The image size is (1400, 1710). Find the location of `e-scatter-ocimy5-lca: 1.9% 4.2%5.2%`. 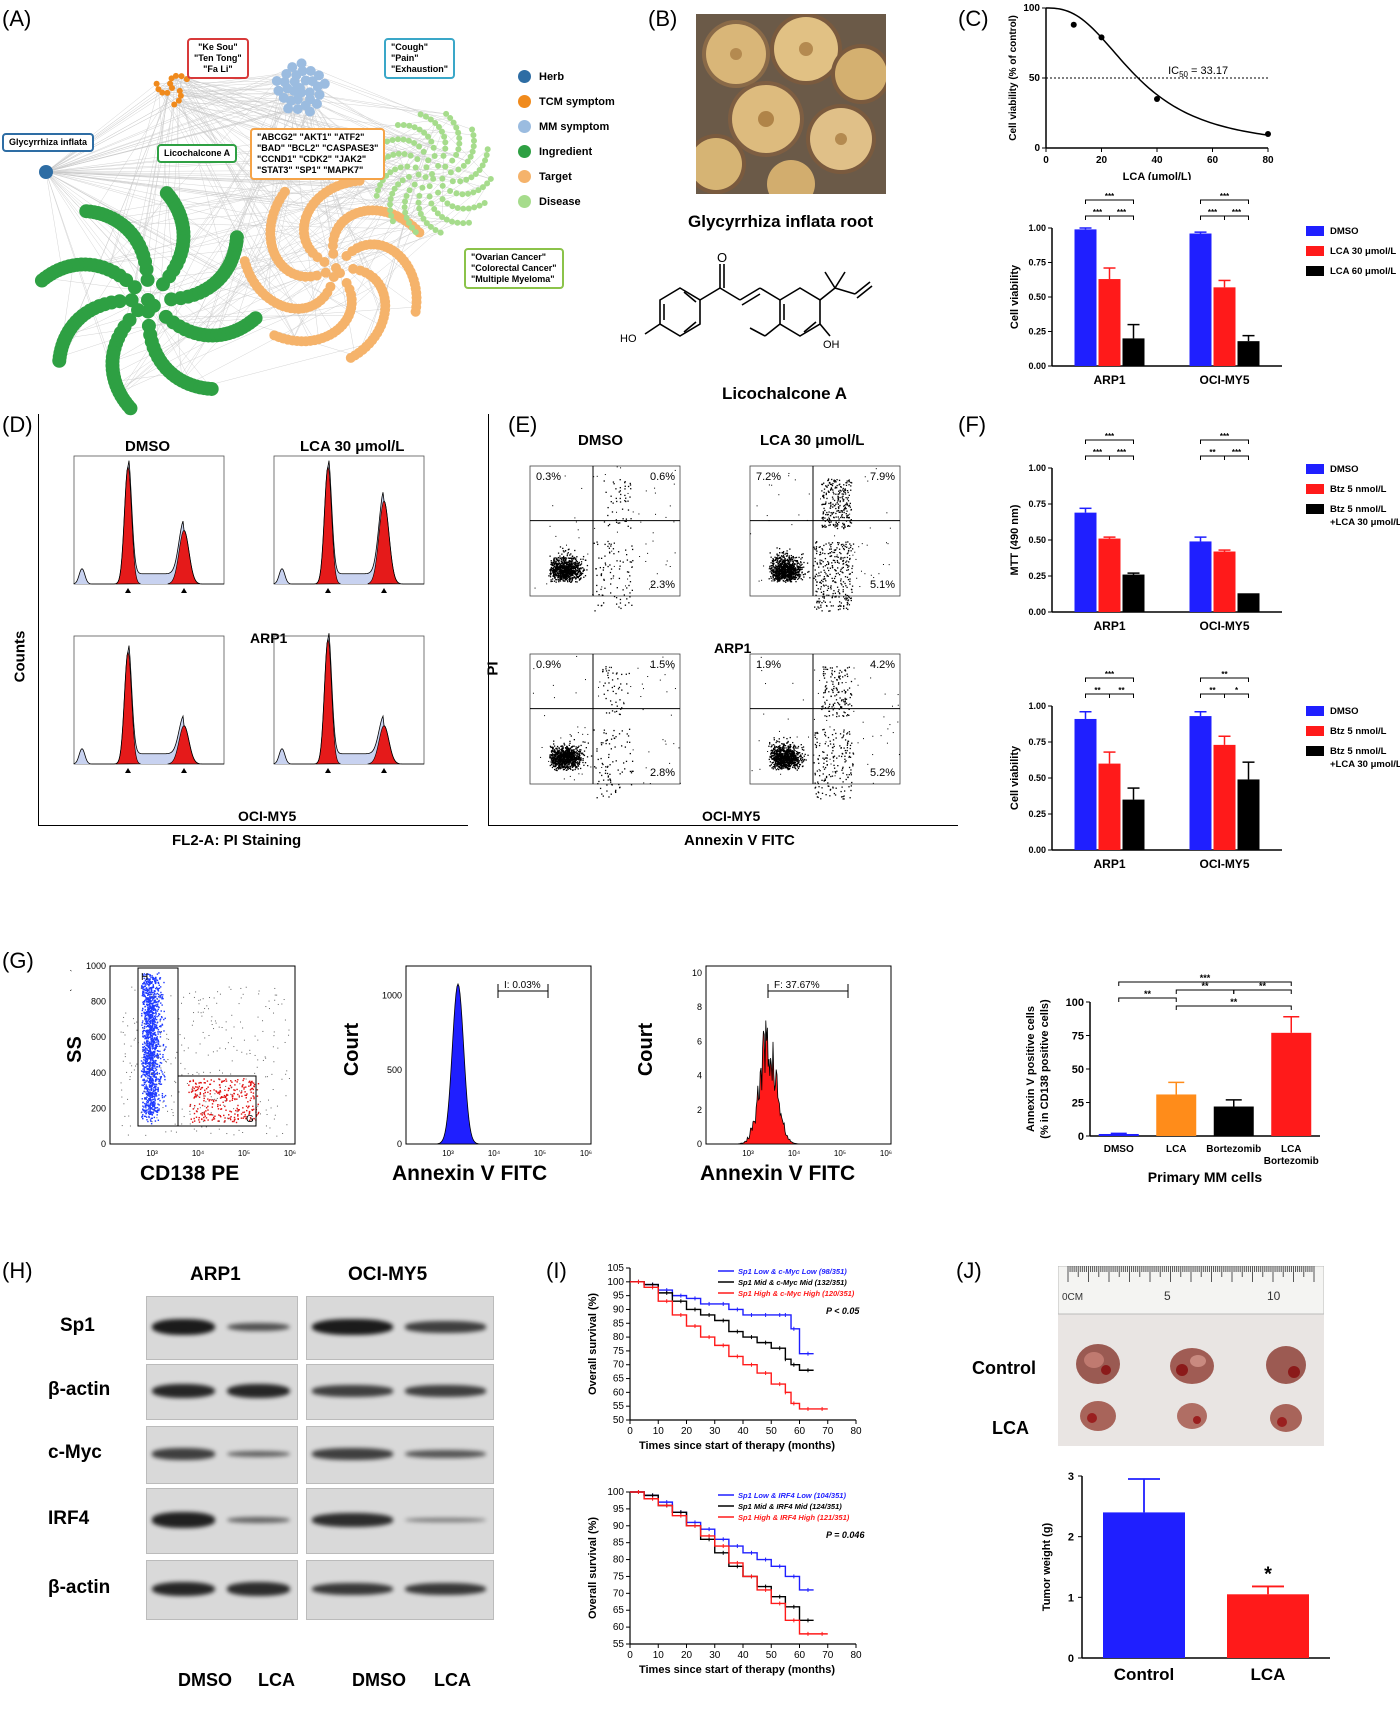

e-scatter-ocimy5-lca: 1.9% 4.2%5.2% is located at coordinates (825, 726).